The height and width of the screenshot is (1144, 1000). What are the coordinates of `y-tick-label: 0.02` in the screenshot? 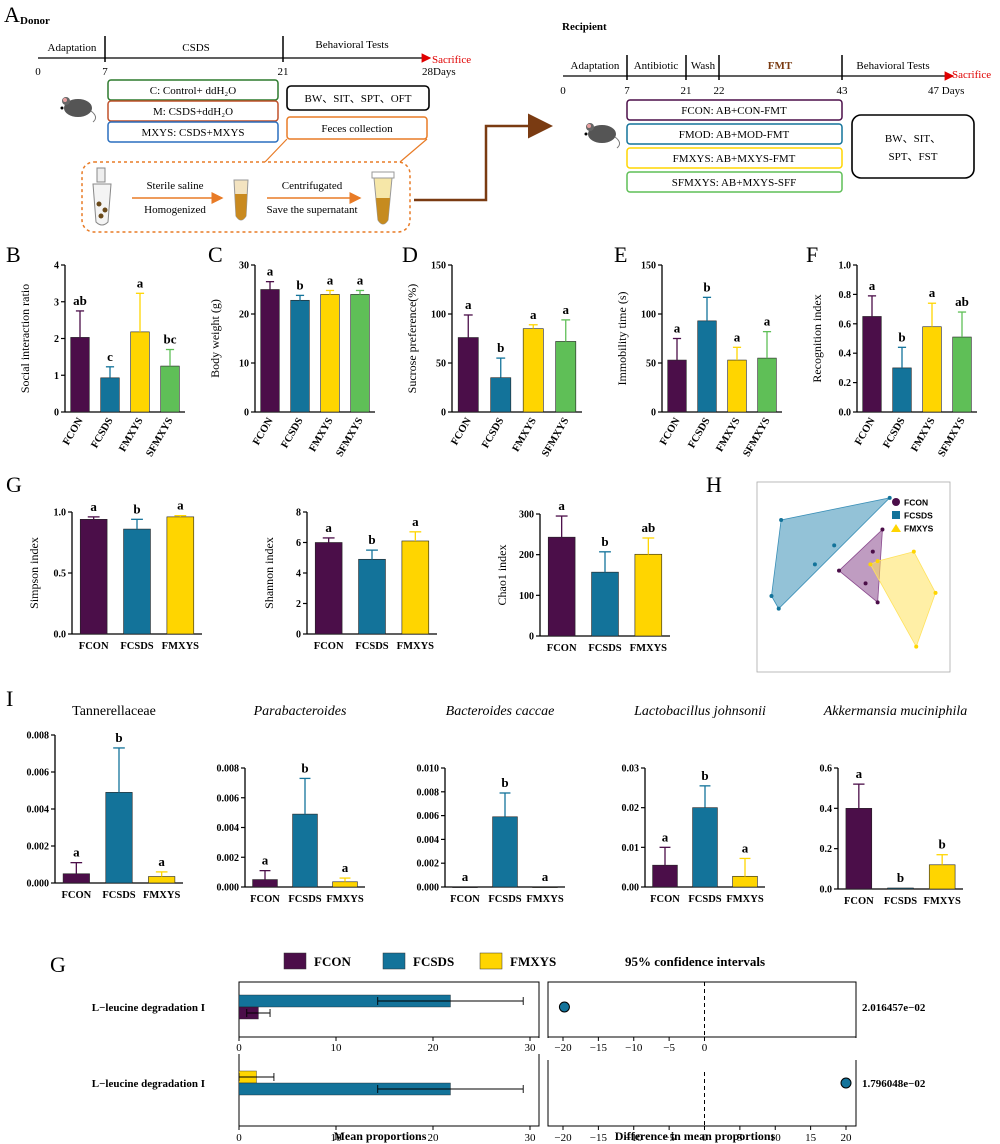 It's located at (631, 808).